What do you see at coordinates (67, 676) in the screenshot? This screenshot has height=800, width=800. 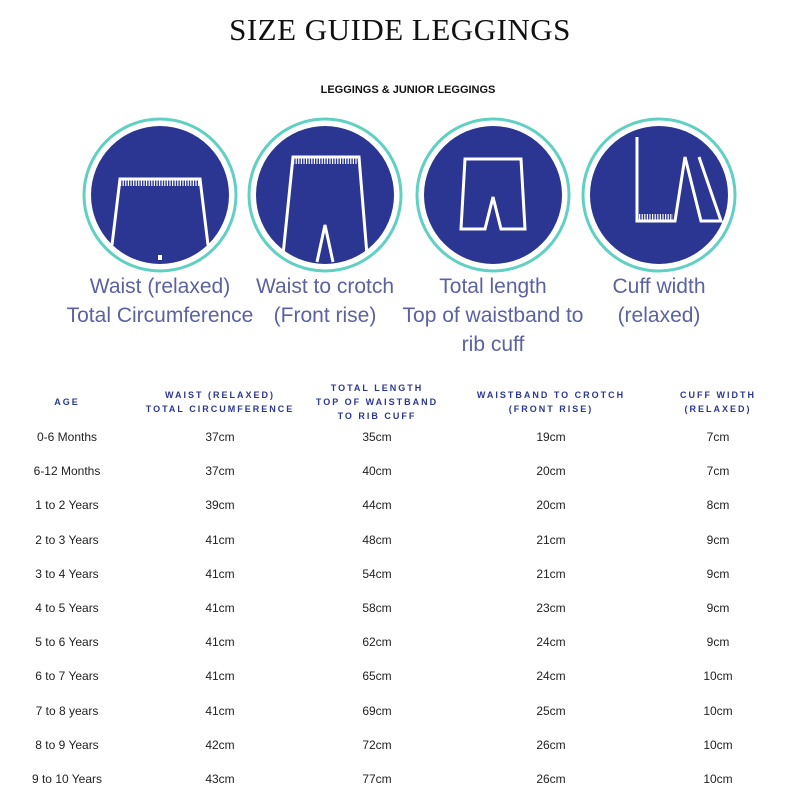 I see `table-cell: 6 to 7 Years` at bounding box center [67, 676].